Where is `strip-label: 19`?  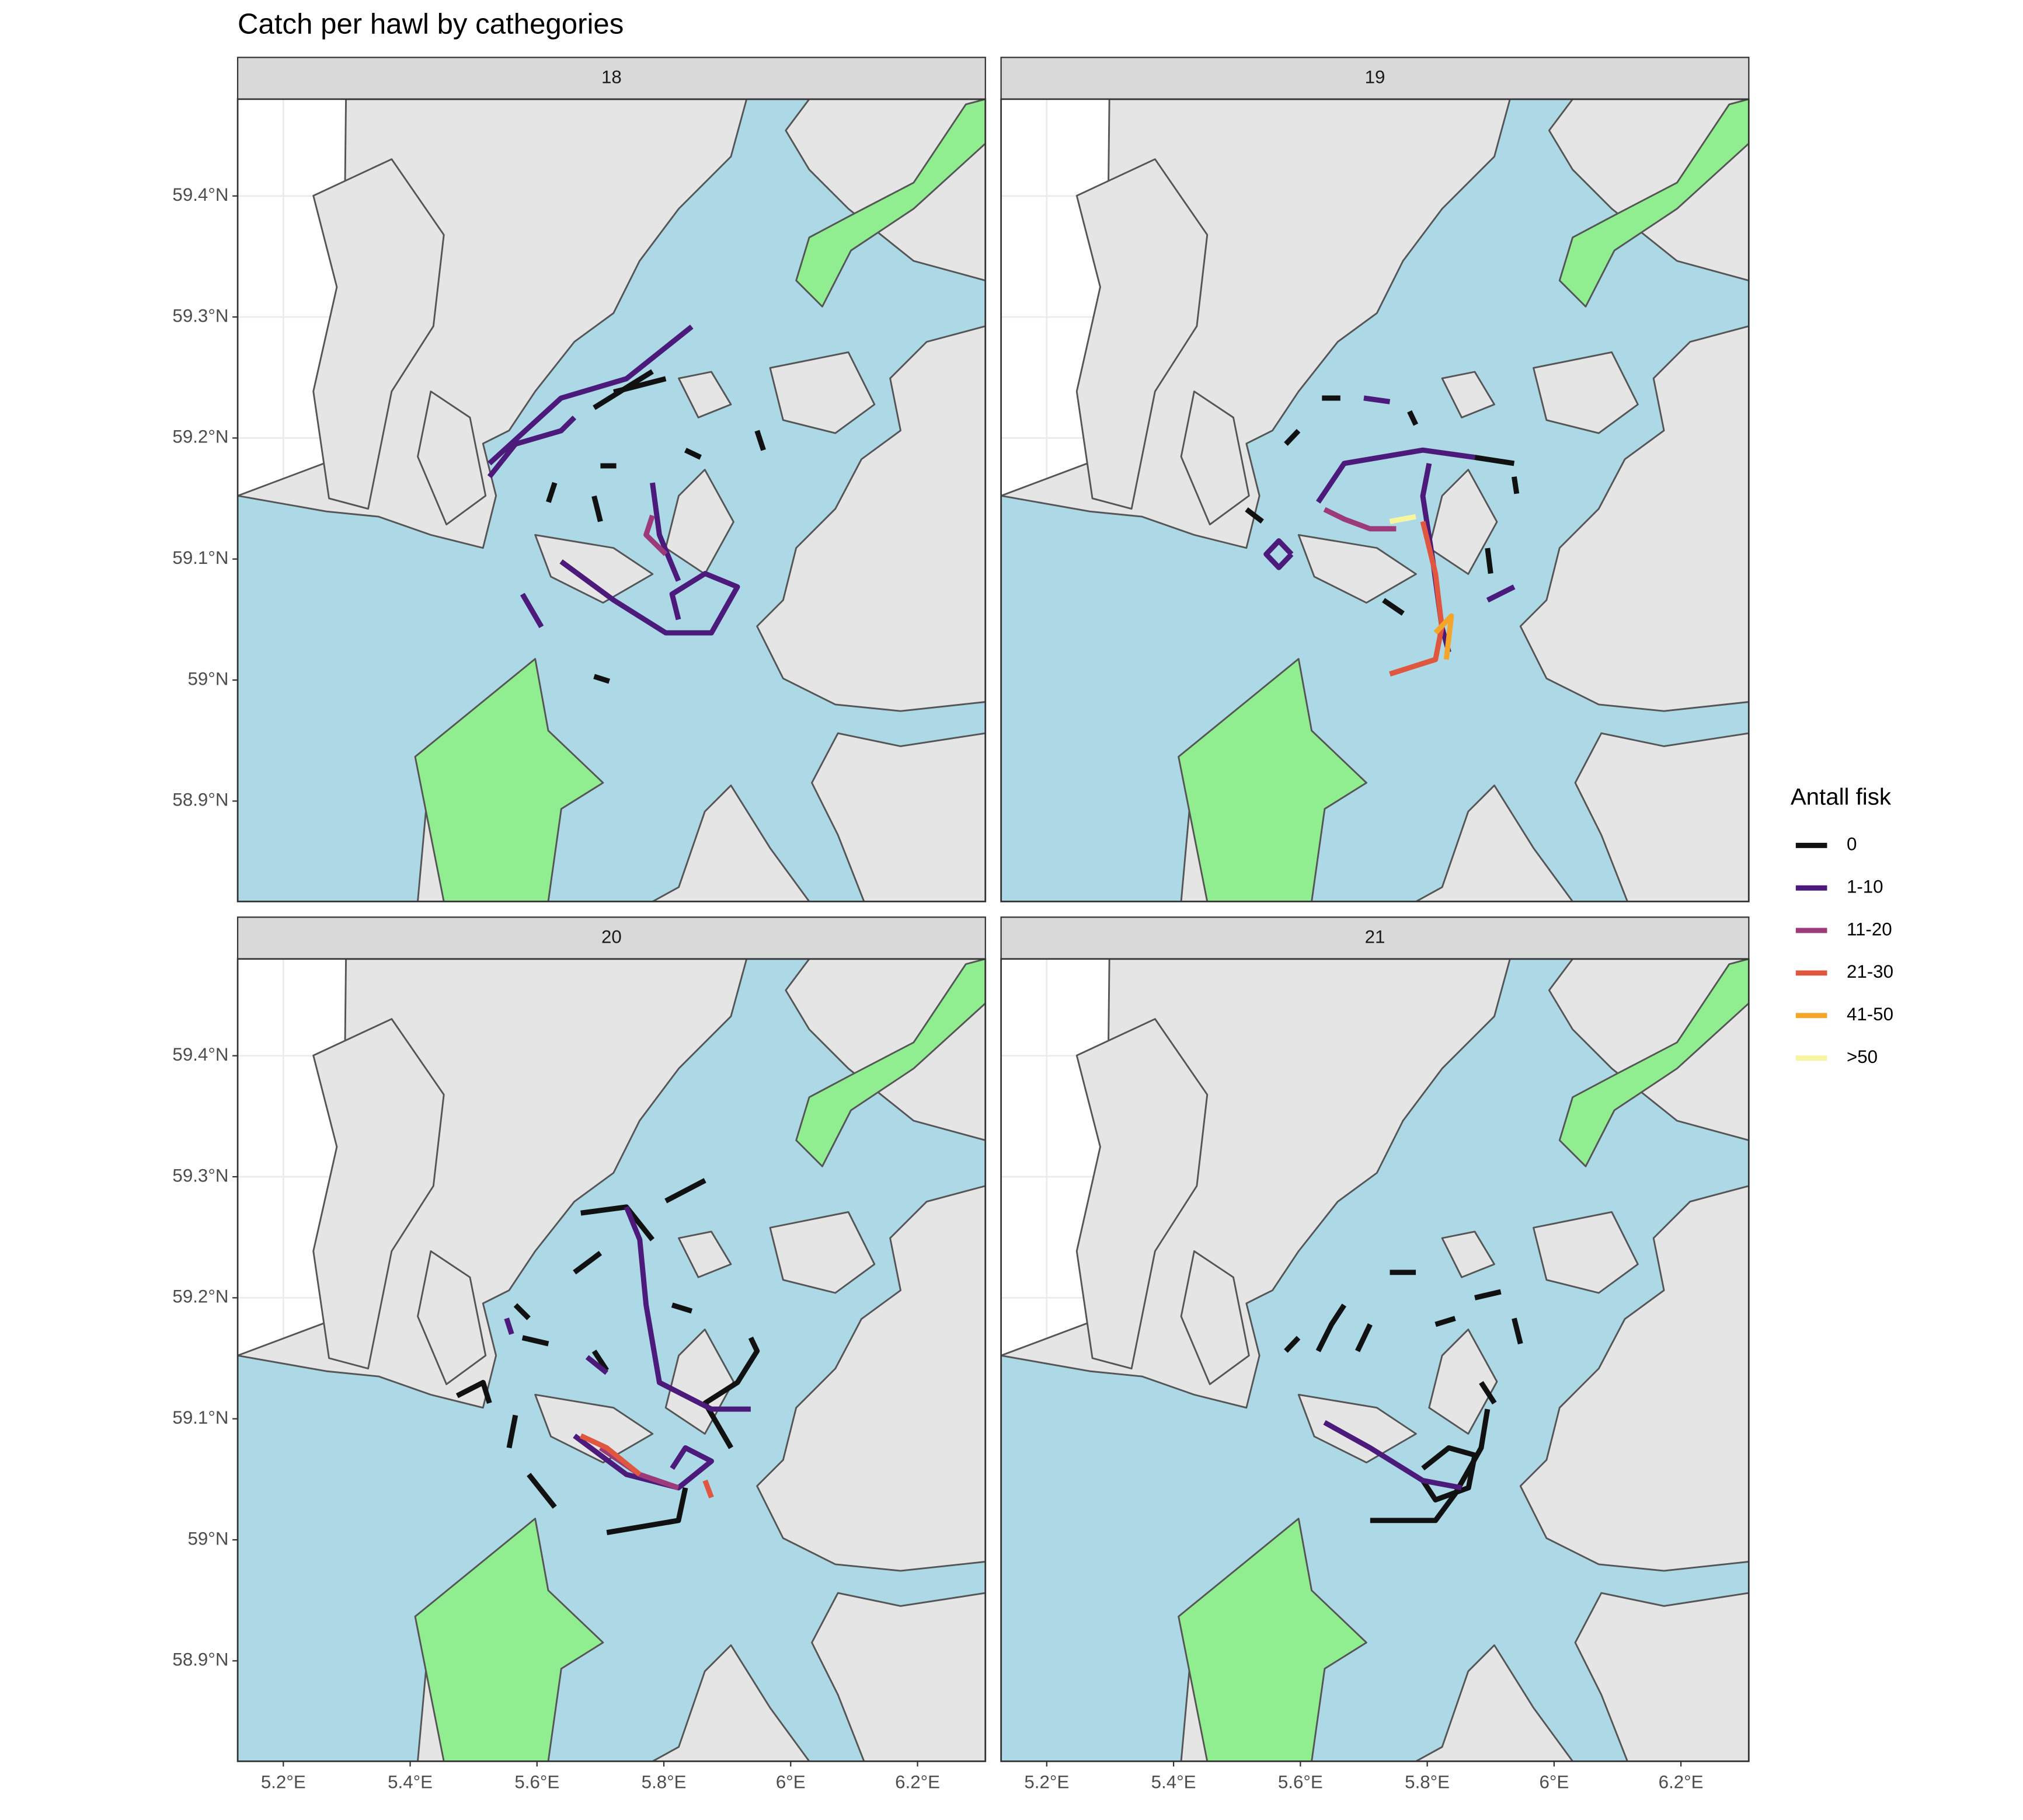 strip-label: 19 is located at coordinates (1375, 77).